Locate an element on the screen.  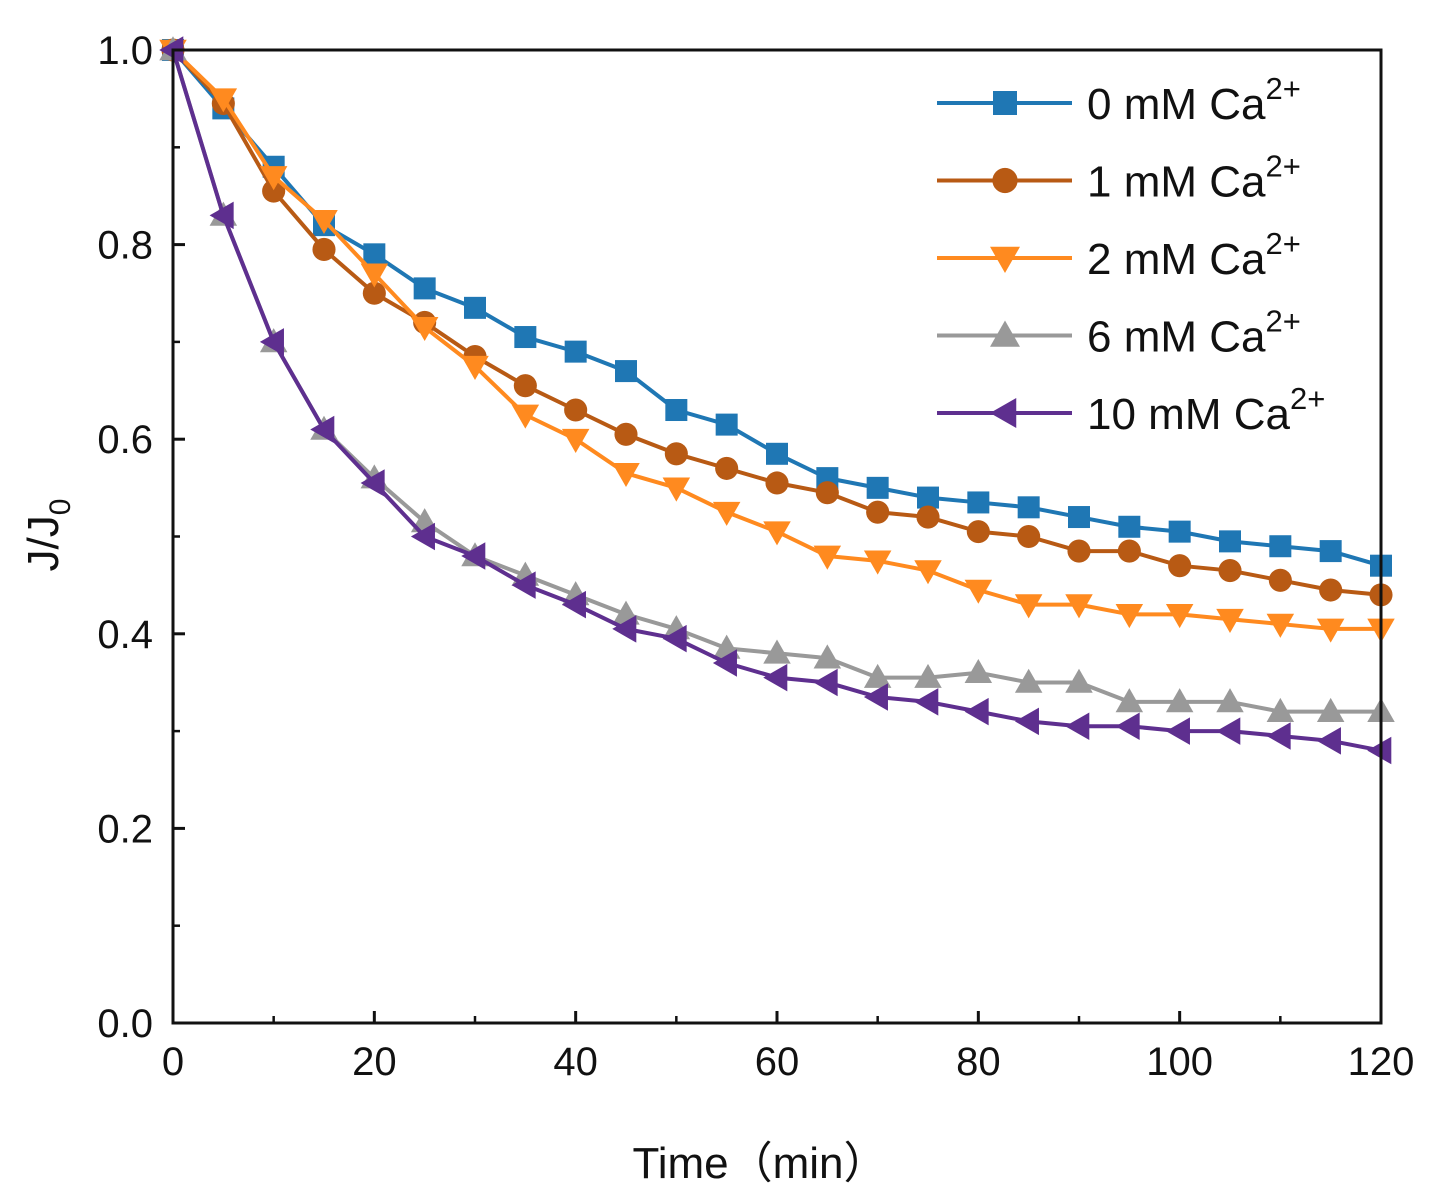
x-tick-label: 80 is located at coordinates (978, 1062).